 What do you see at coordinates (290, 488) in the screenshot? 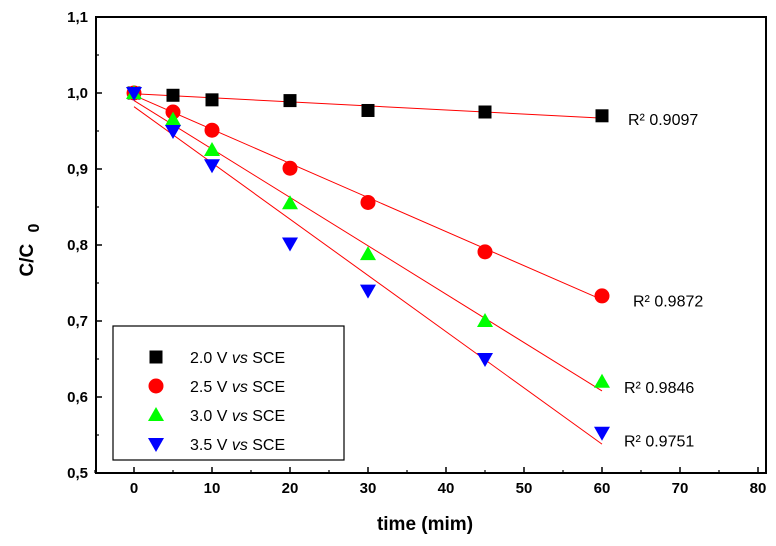
I see `x-tick-label: 20` at bounding box center [290, 488].